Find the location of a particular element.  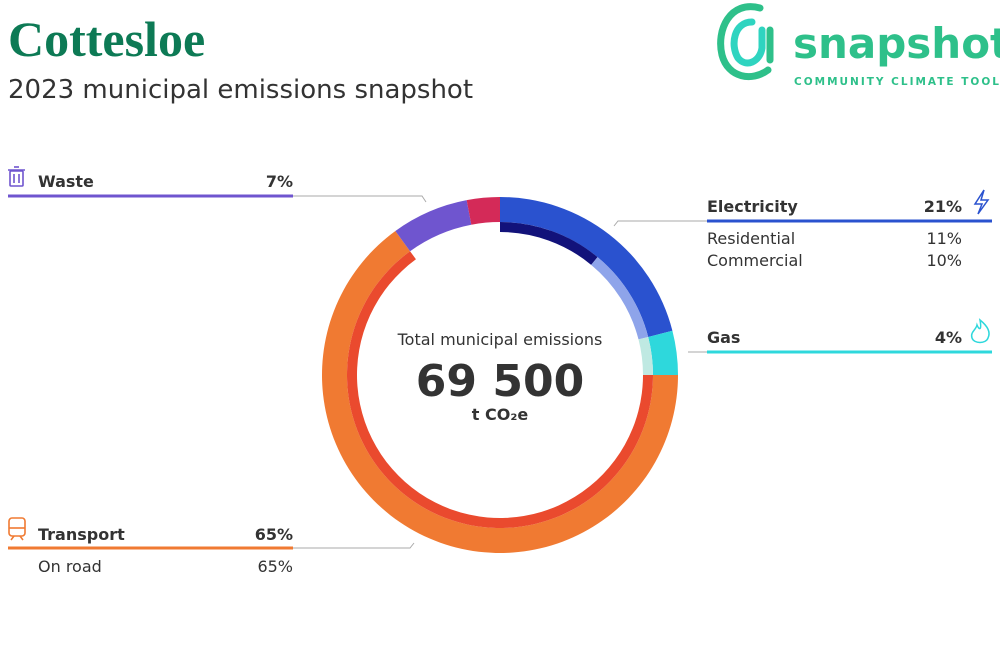

subcategory-value: 11% is located at coordinates (944, 238).